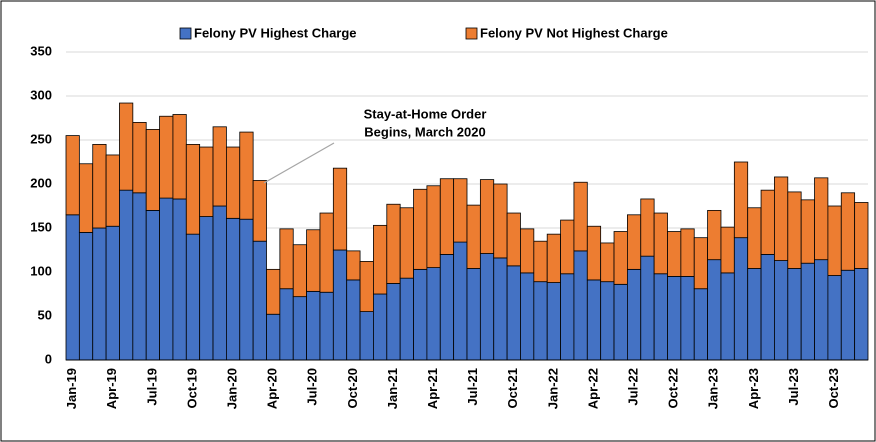 The height and width of the screenshot is (442, 876). I want to click on x-tick-label: Apr-22, so click(592, 388).